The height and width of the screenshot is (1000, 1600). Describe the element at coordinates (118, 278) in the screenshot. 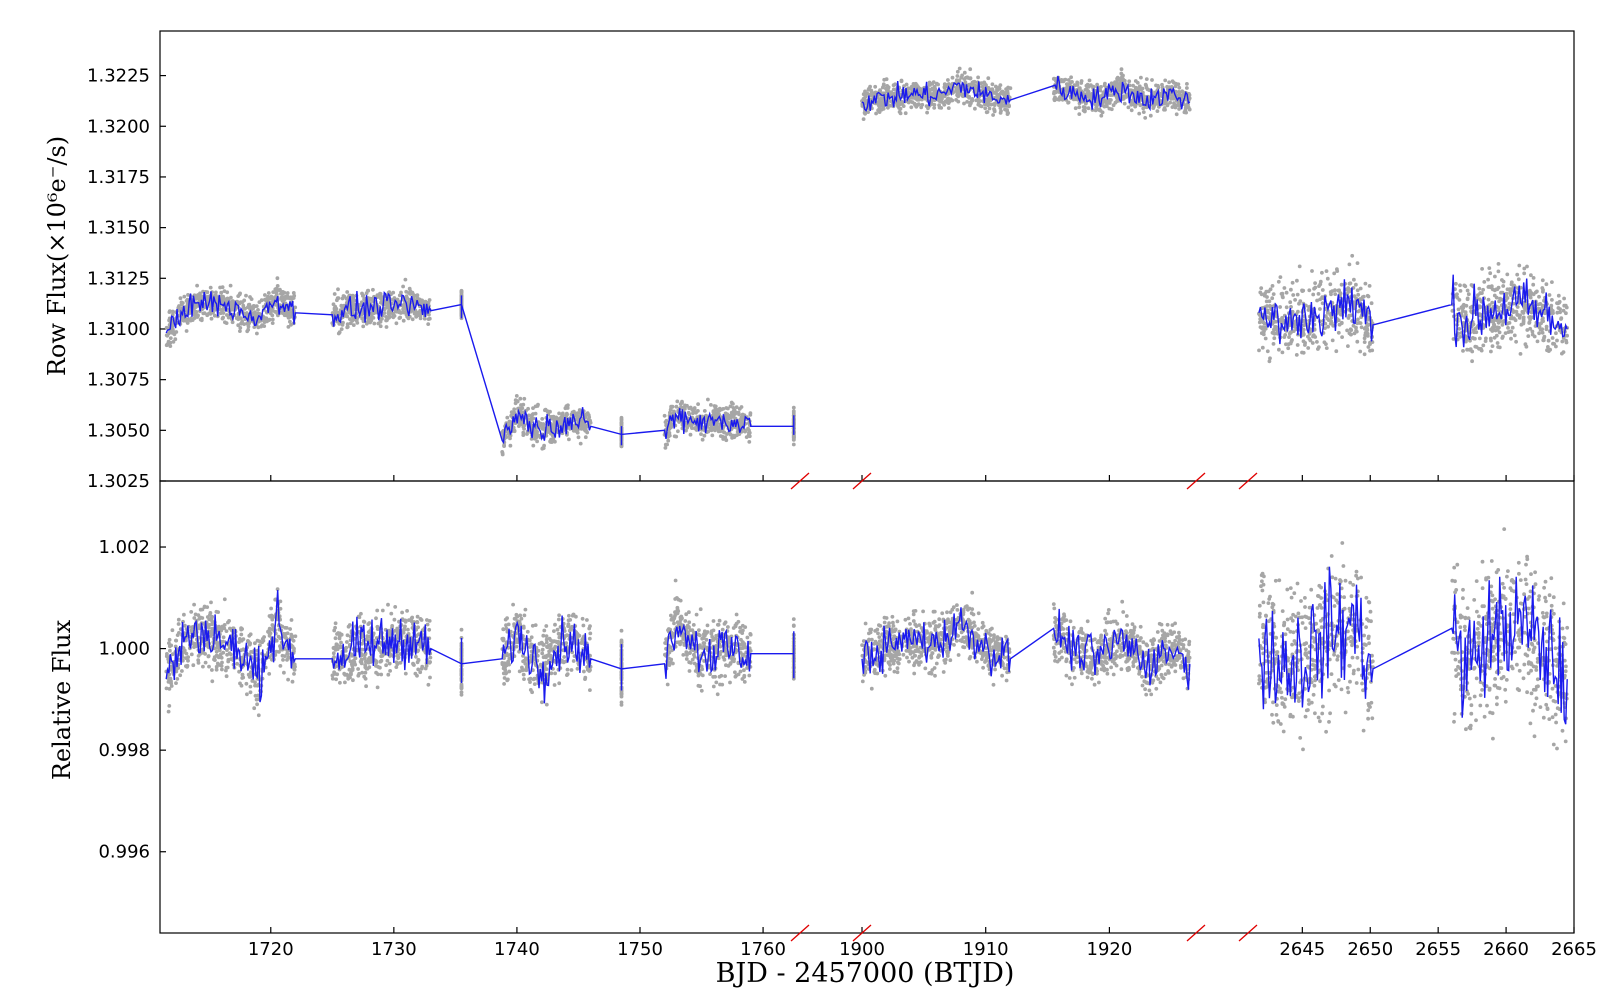

I see `y-tick-label: 1.3125` at that location.